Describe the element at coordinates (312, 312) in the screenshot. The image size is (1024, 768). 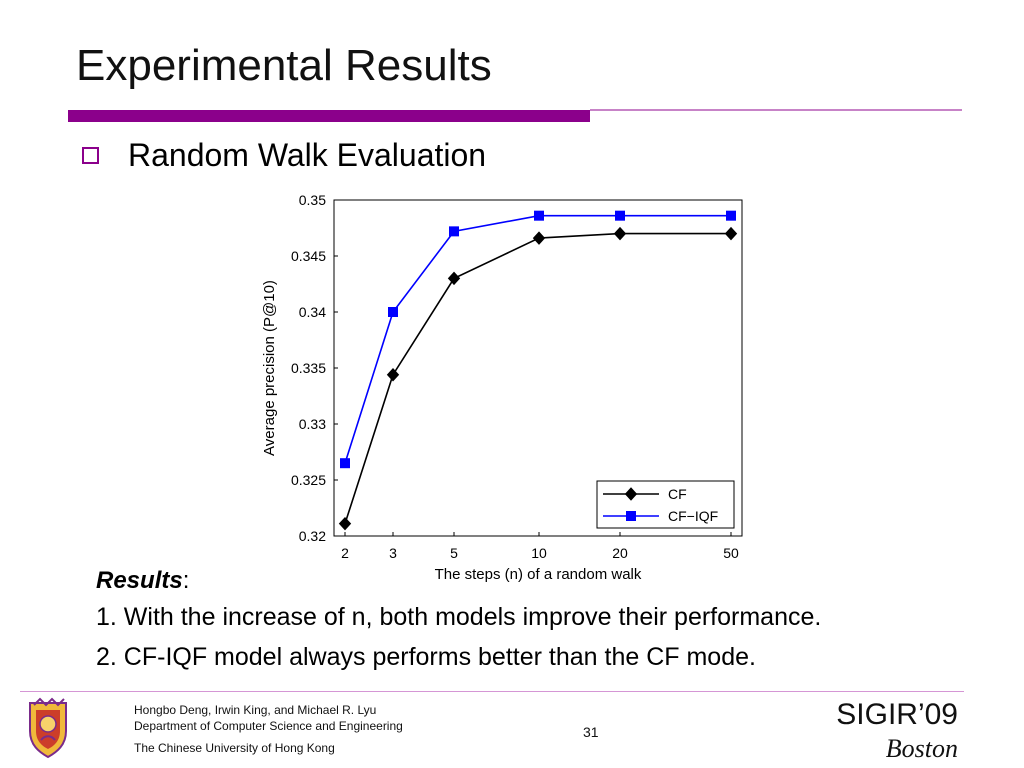
I see `y-tick-label-0.34: 0.34` at that location.